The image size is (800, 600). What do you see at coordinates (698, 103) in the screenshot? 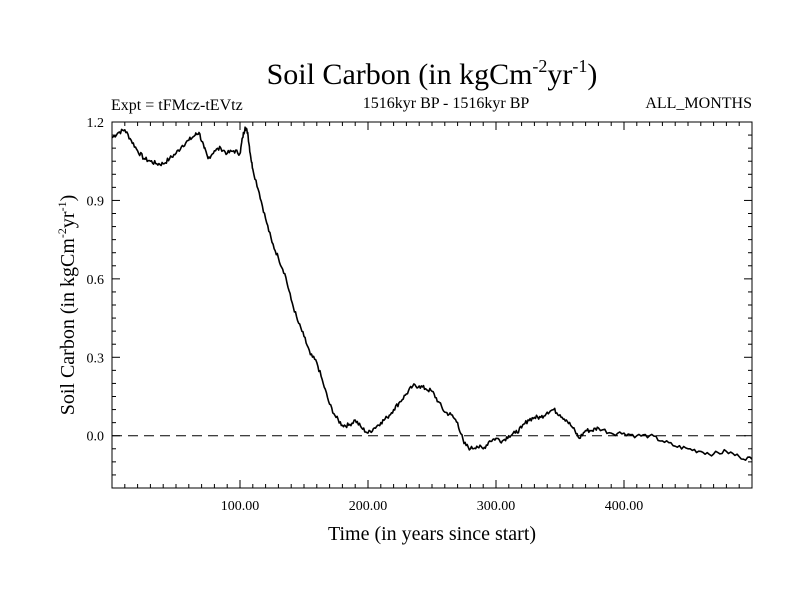
I see `subtitle-right: ALL_MONTHS` at bounding box center [698, 103].